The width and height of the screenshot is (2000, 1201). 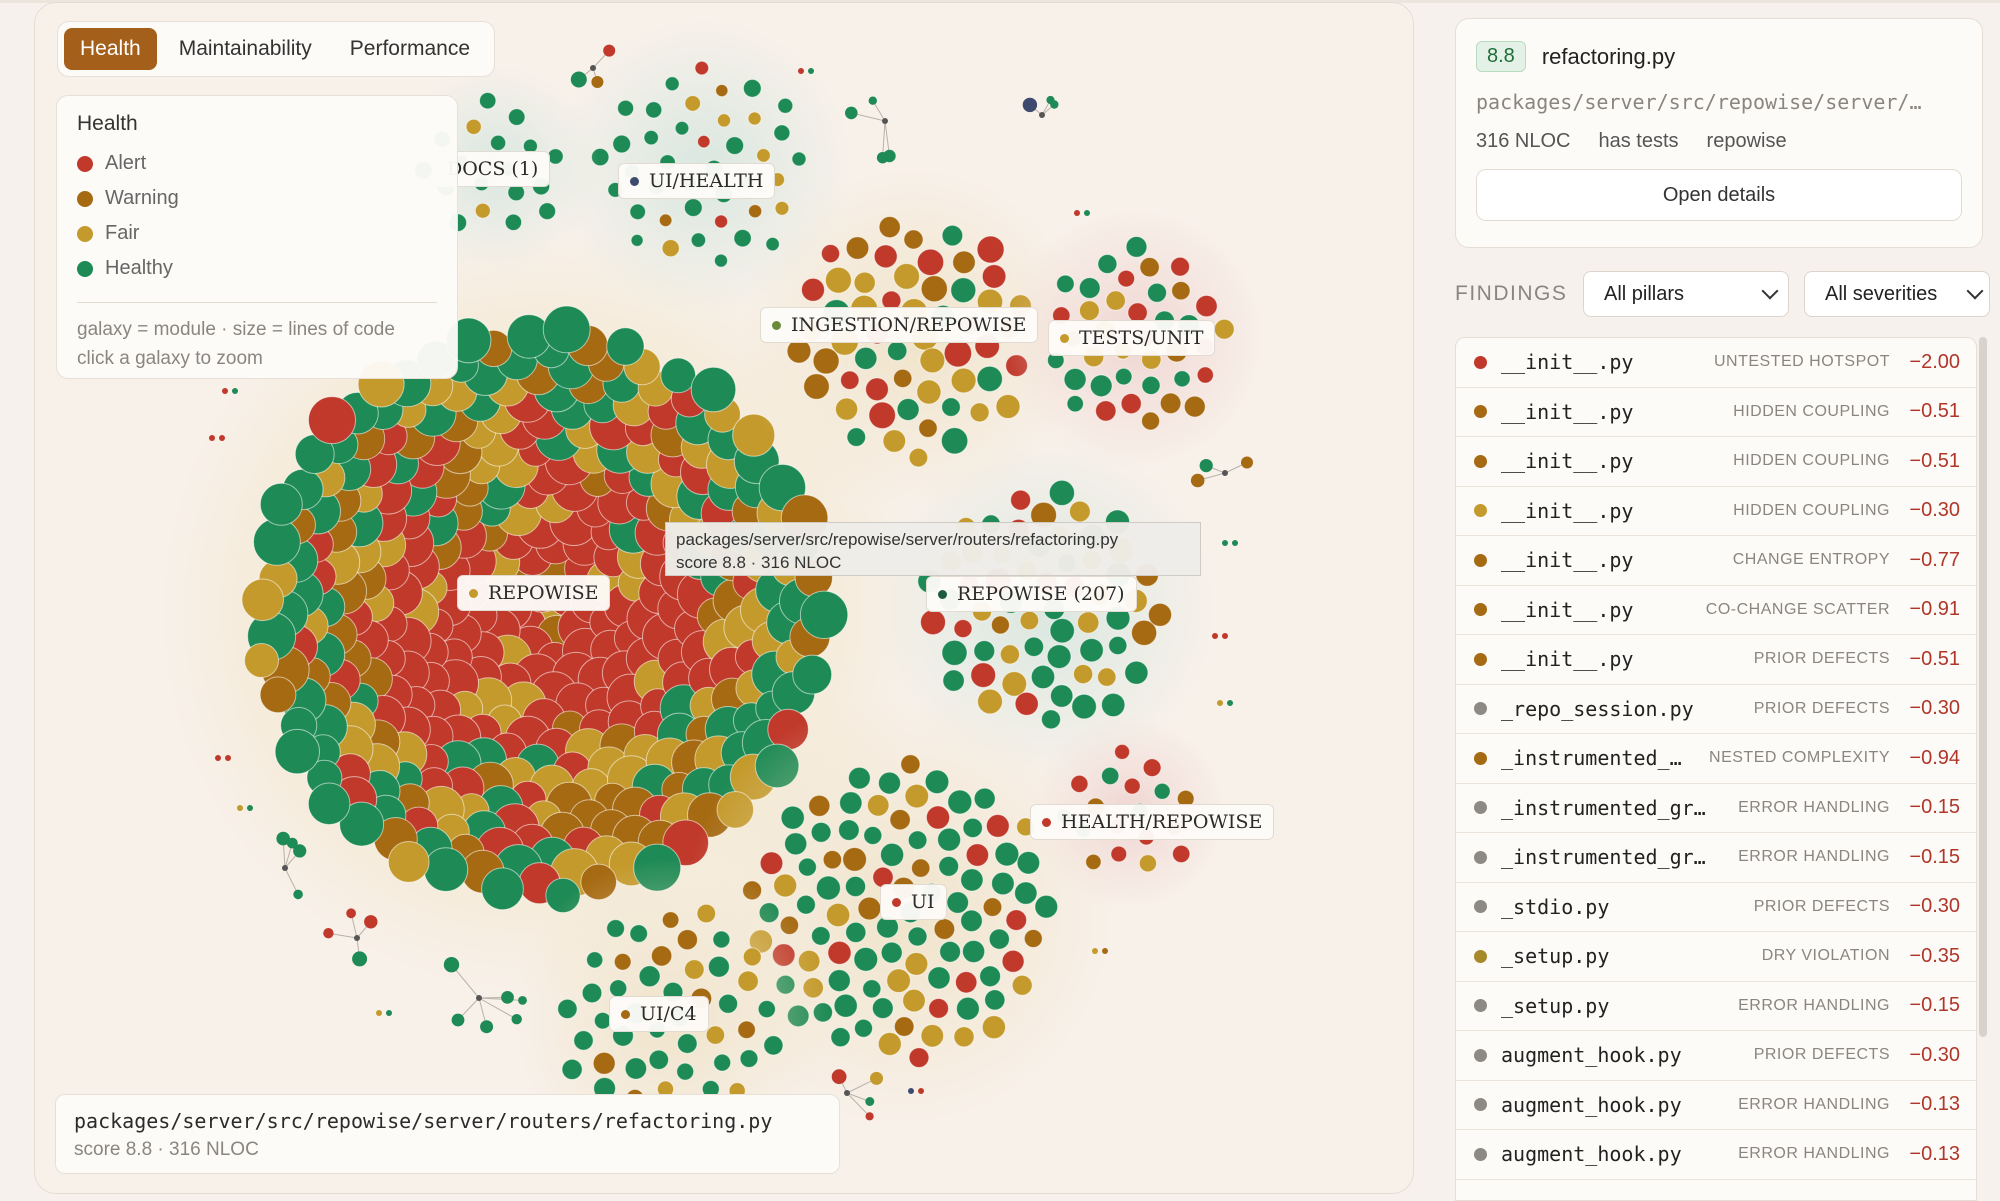 I want to click on finding-row: __init__.py CHANGE ENTROPY −0.77, so click(x=1716, y=561).